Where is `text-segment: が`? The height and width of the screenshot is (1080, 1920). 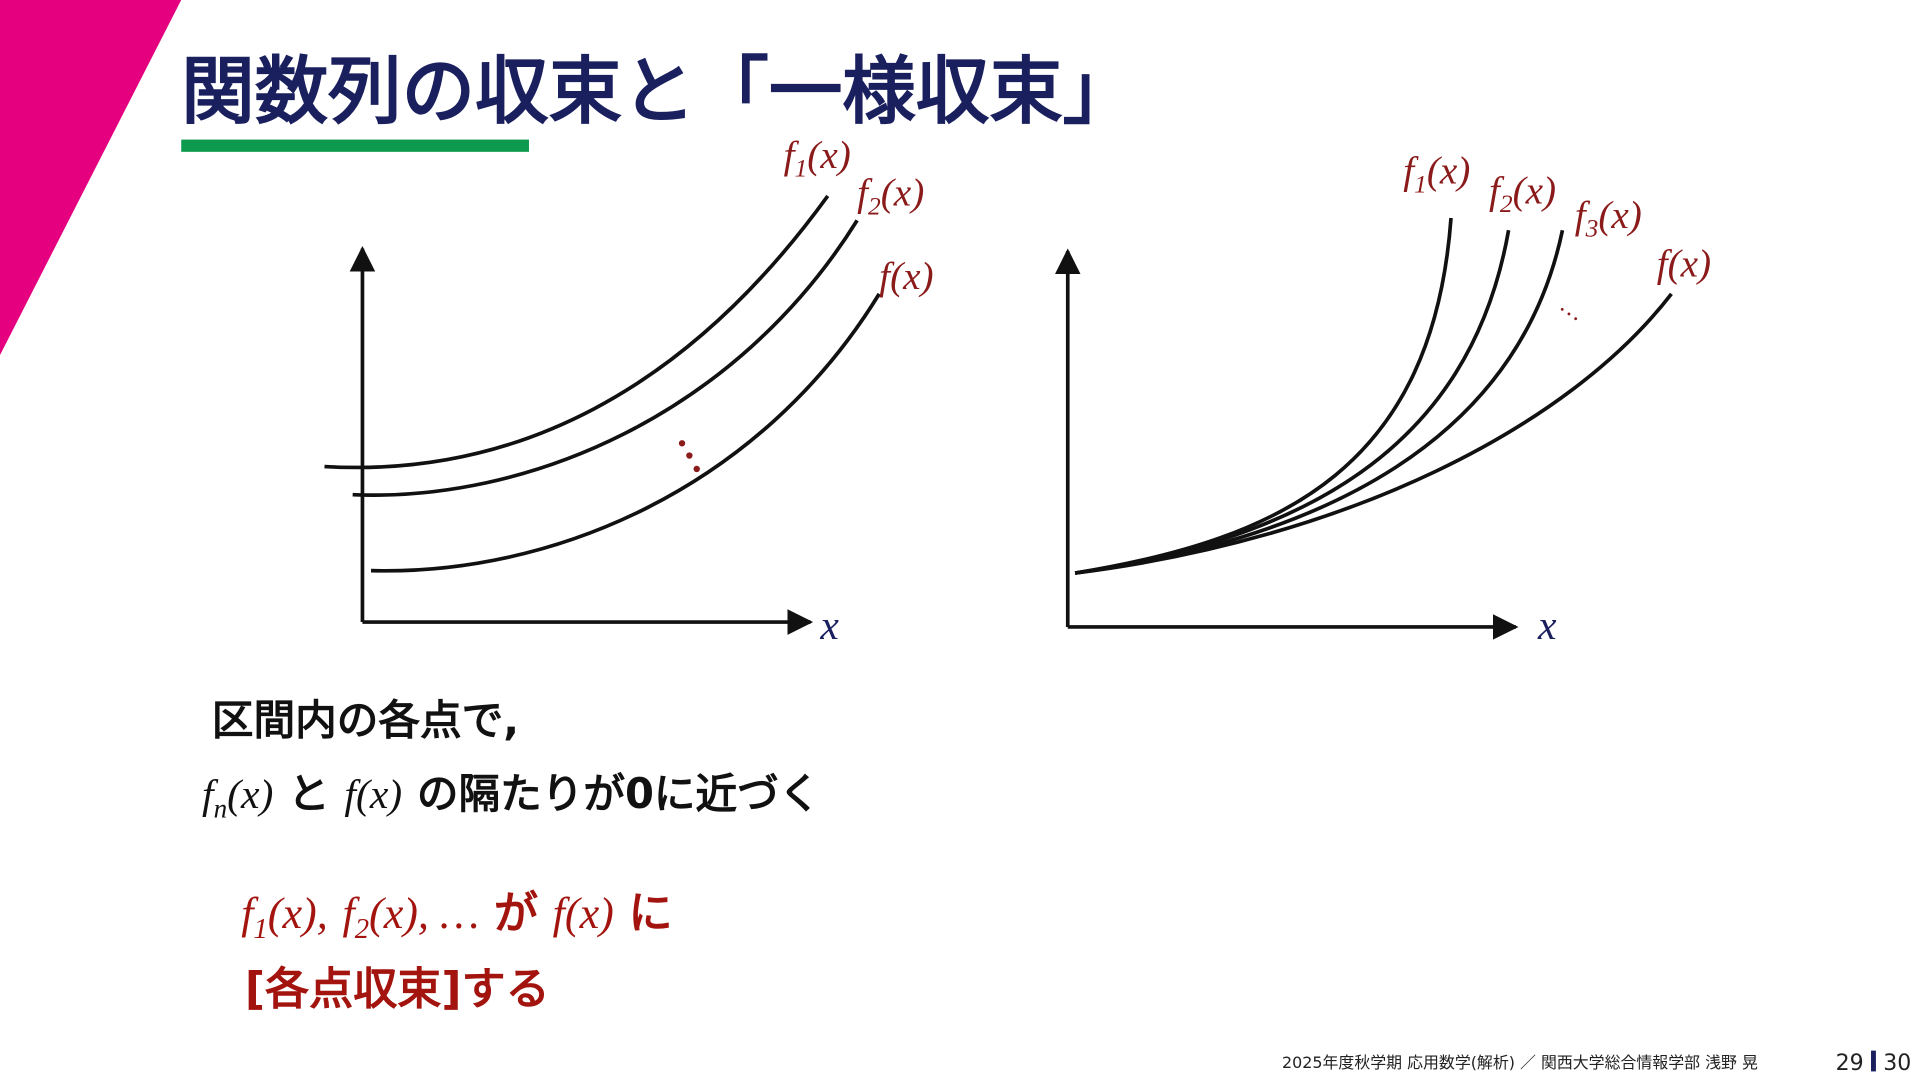 text-segment: が is located at coordinates (516, 913).